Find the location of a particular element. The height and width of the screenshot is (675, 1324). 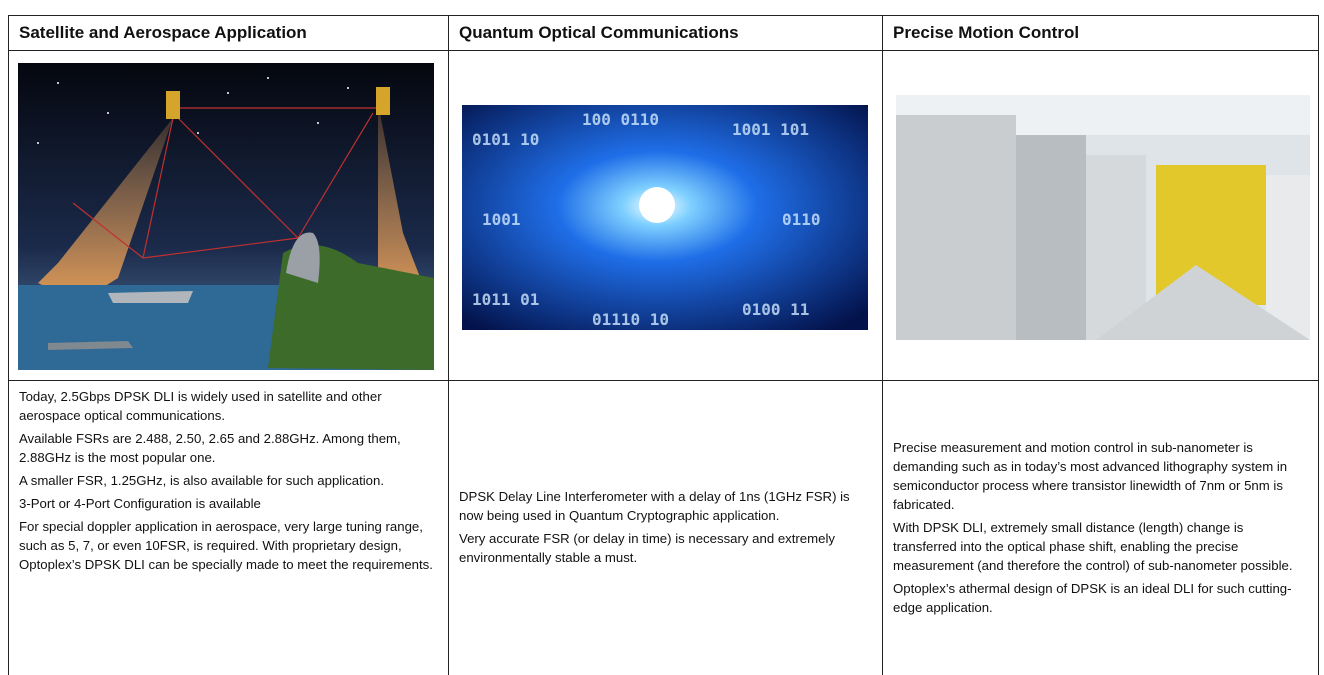

svg-text: 0101 10 is located at coordinates (505, 139).